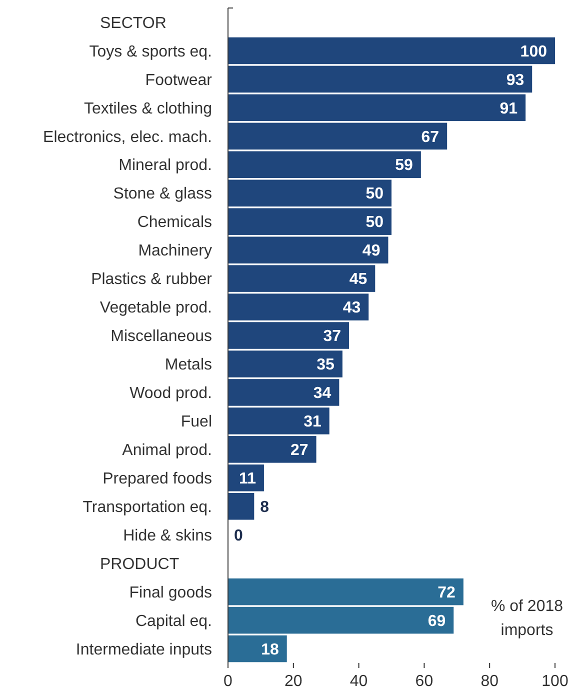  Describe the element at coordinates (228, 681) in the screenshot. I see `x-tick-label: 0` at that location.